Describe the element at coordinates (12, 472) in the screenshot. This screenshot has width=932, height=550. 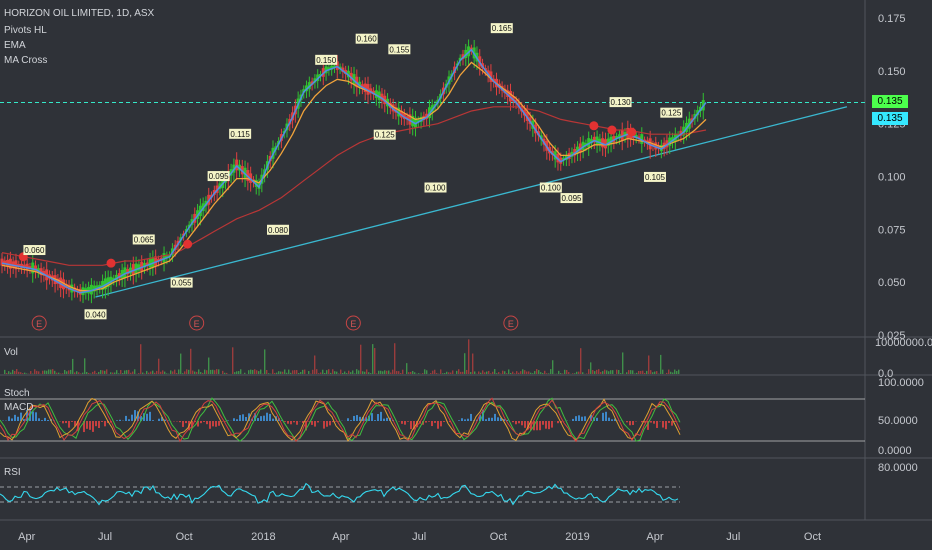
I see `rsi-pane-label: RSI` at that location.